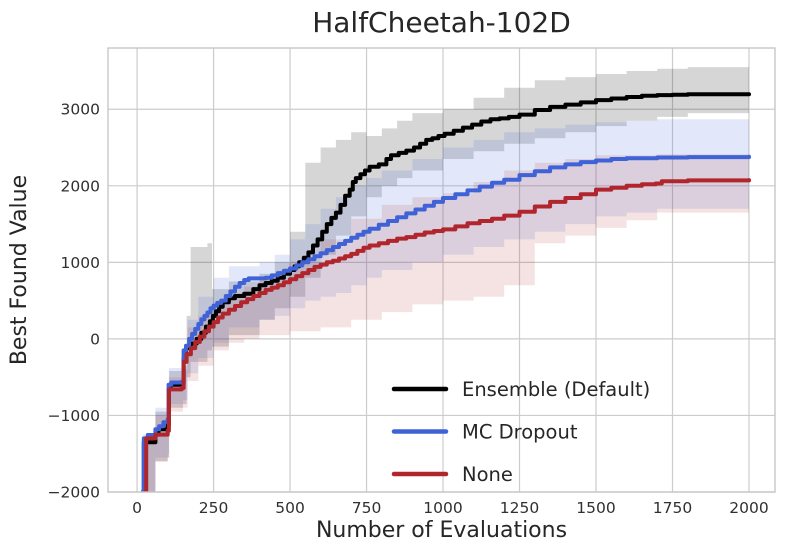  What do you see at coordinates (95, 339) in the screenshot?
I see `y-tick-label: 0` at bounding box center [95, 339].